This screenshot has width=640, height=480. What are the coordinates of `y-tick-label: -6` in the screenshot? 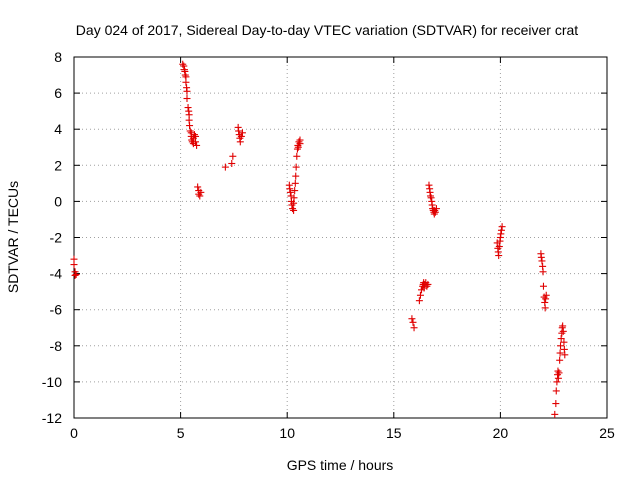 It's located at (56, 310).